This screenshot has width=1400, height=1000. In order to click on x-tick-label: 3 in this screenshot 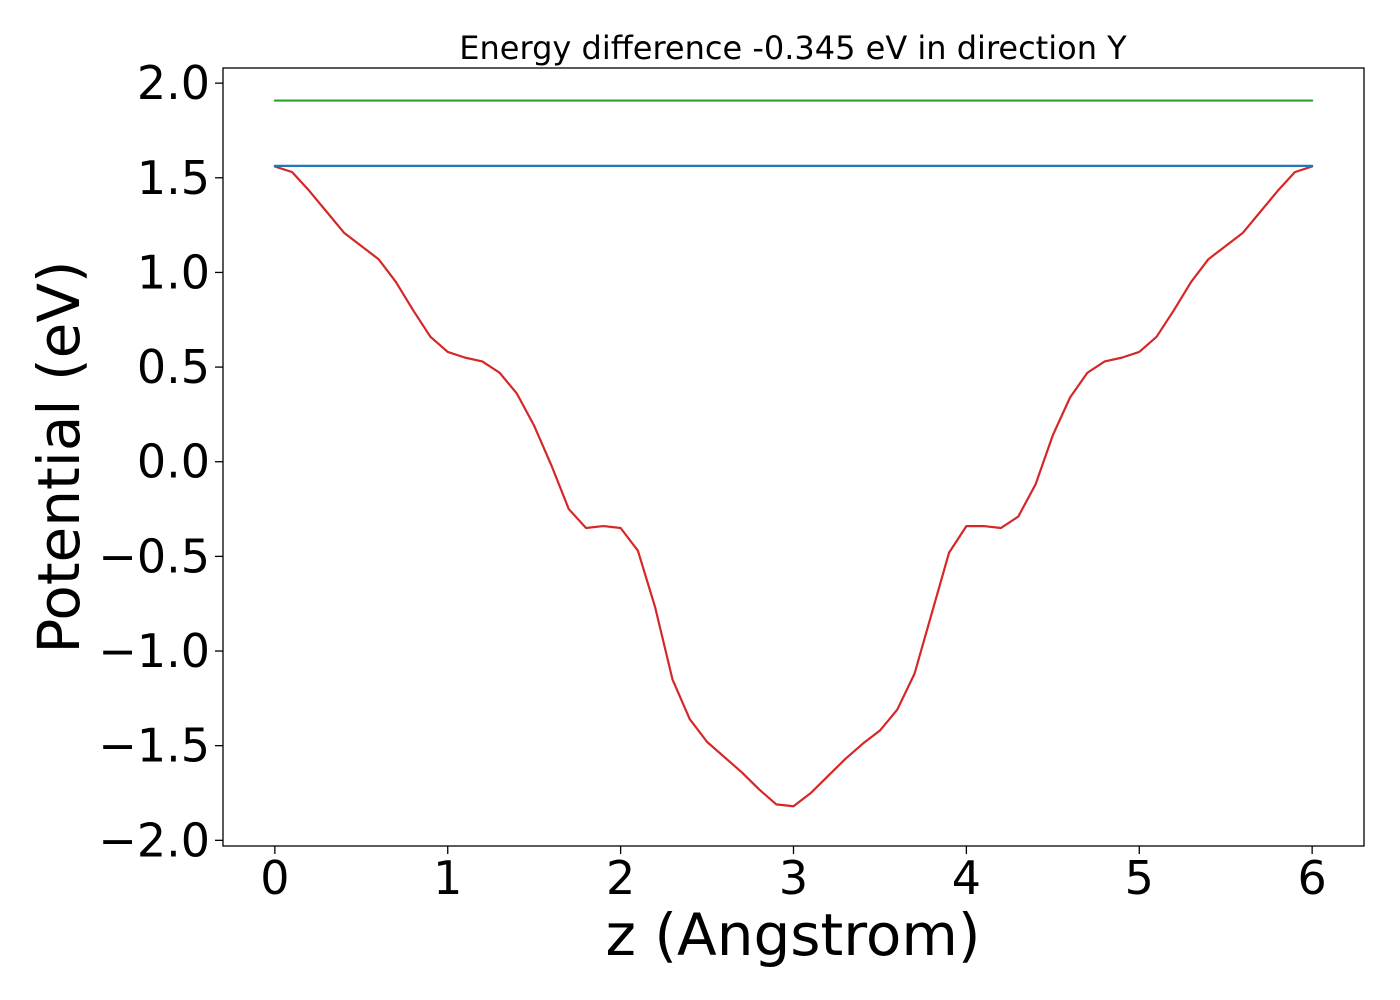, I will do `click(793, 878)`.